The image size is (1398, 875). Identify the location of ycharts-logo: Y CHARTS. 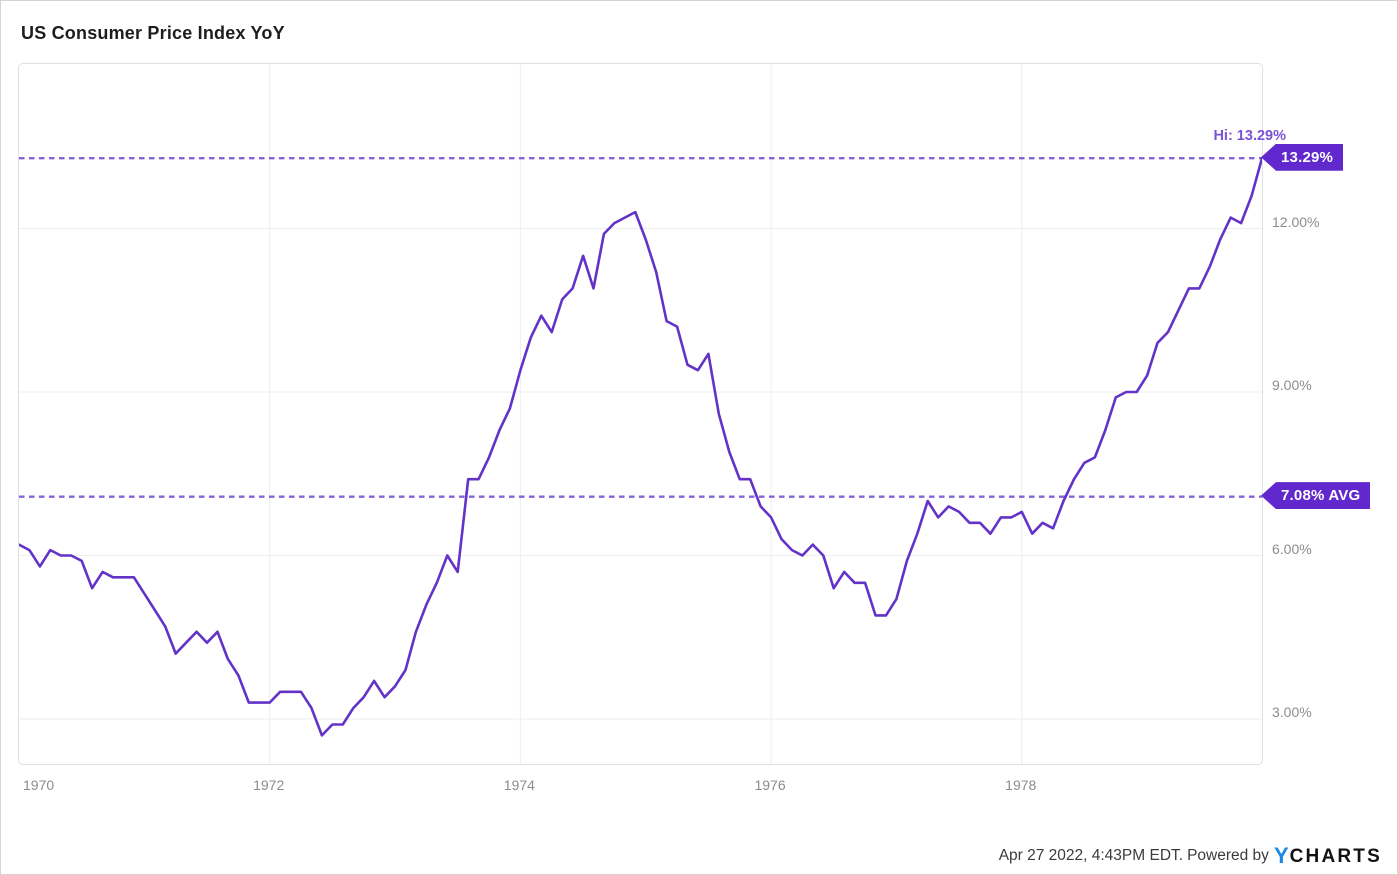
(1328, 856).